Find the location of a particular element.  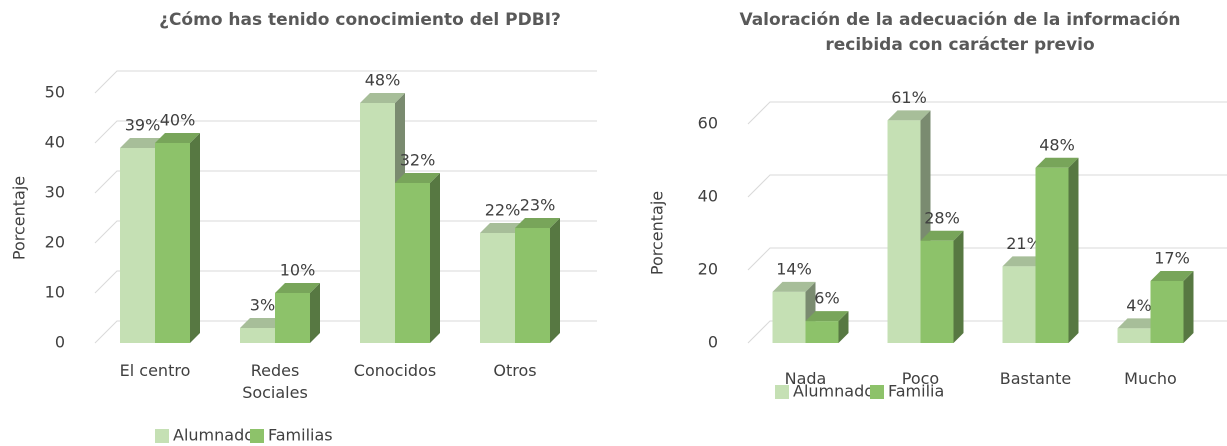

data-label: 61% is located at coordinates (909, 97).